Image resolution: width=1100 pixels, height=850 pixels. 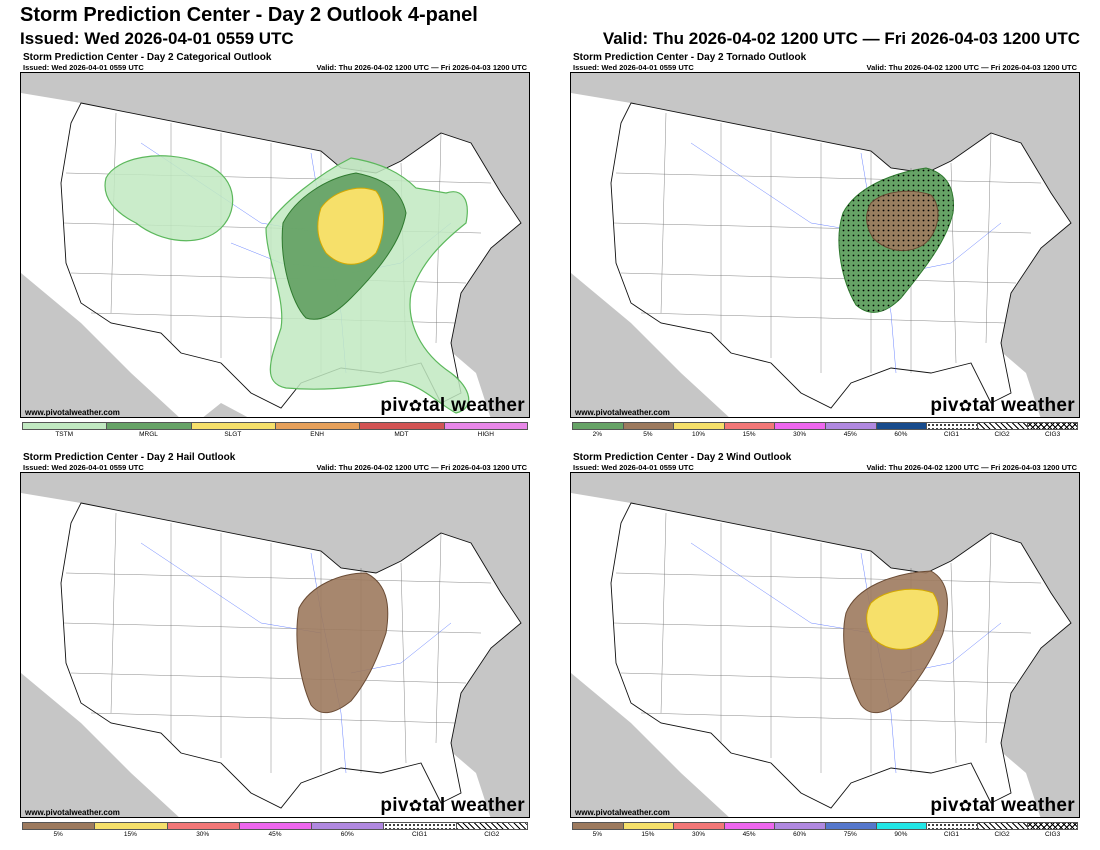 What do you see at coordinates (698, 434) in the screenshot?
I see `legend-label: 10%` at bounding box center [698, 434].